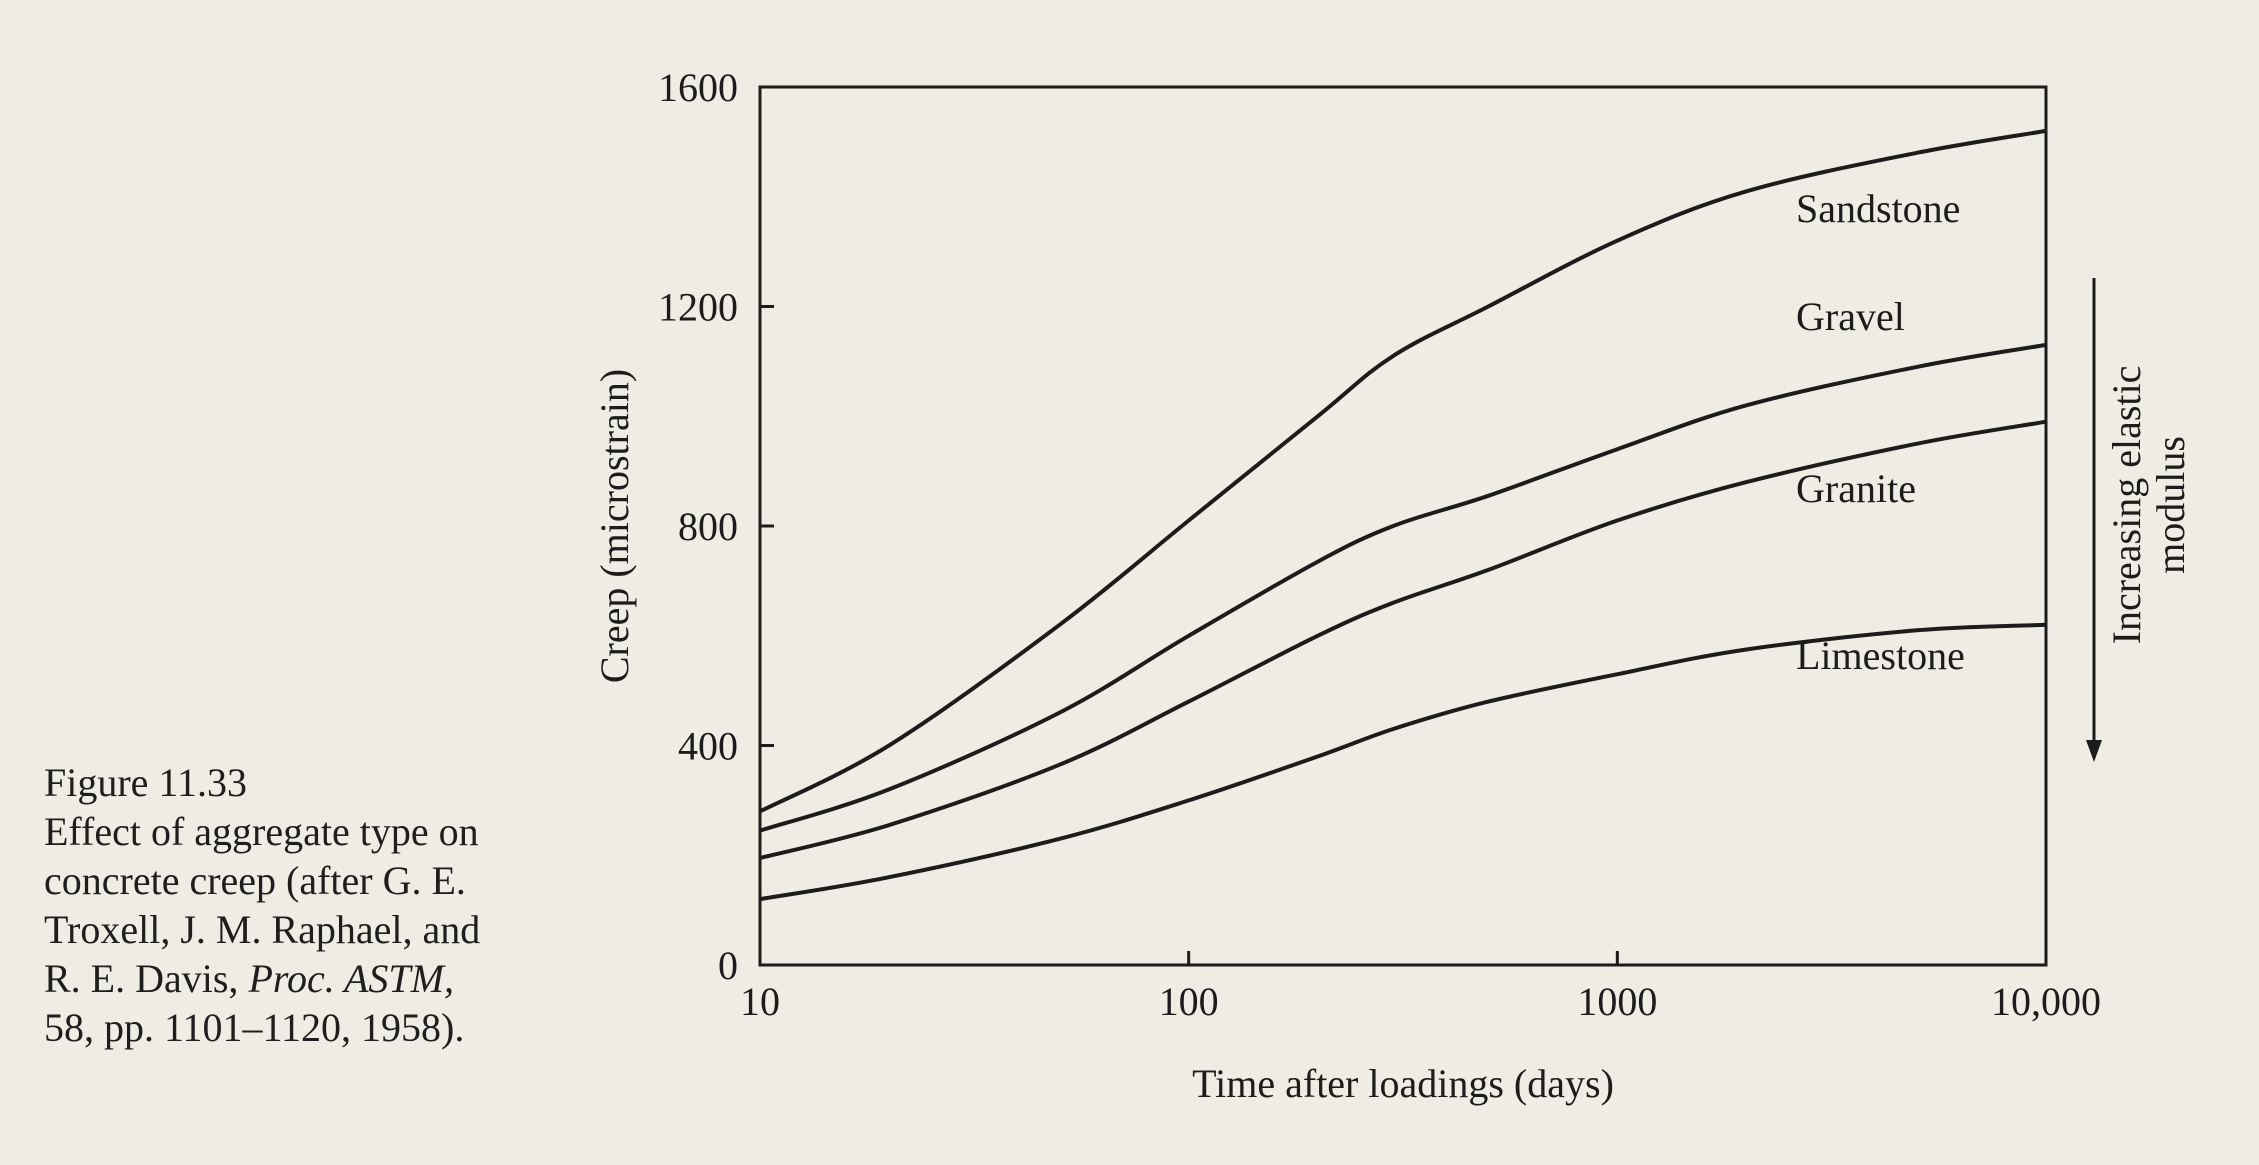 Image resolution: width=2259 pixels, height=1165 pixels. Describe the element at coordinates (708, 526) in the screenshot. I see `y-tick-label: 800` at that location.